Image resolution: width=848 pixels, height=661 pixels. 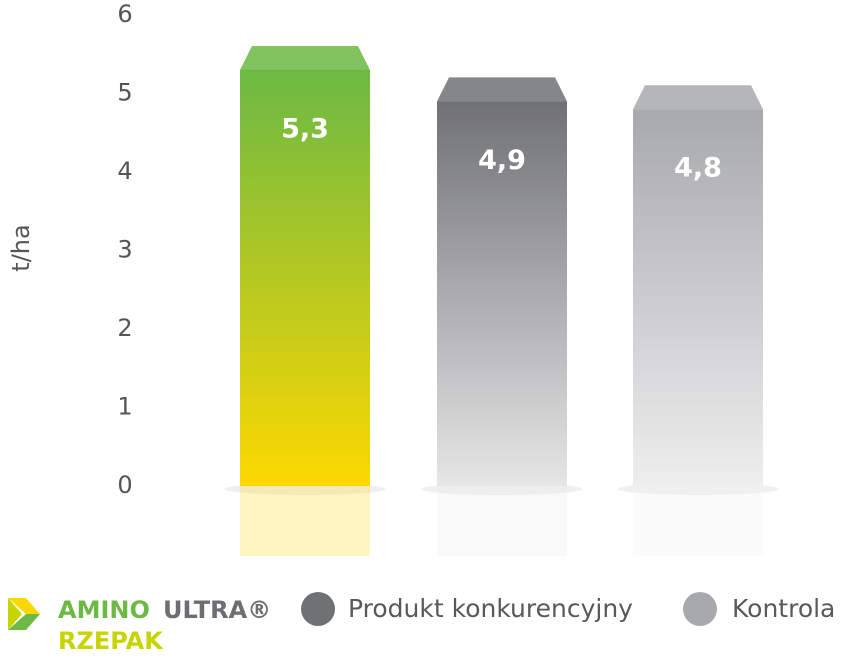 I want to click on y-tick-label: 5, so click(x=124, y=93).